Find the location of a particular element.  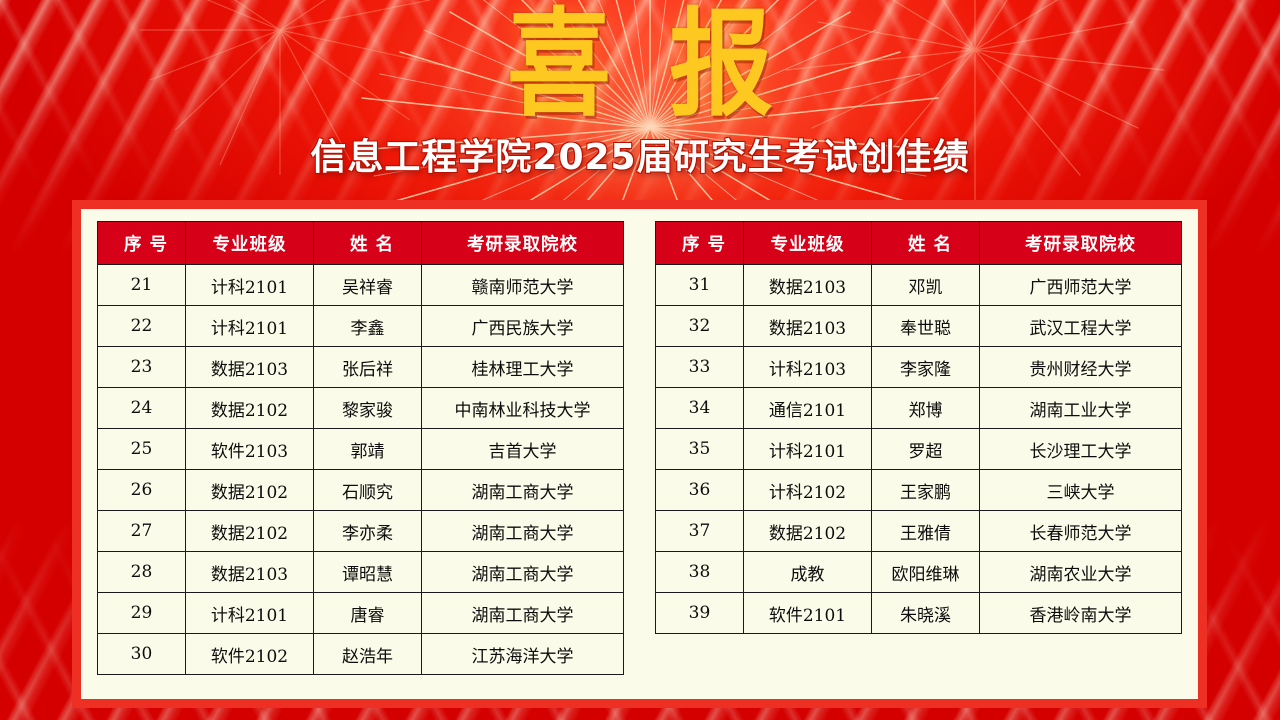

cell-university: 长春师范大学 is located at coordinates (1080, 531).